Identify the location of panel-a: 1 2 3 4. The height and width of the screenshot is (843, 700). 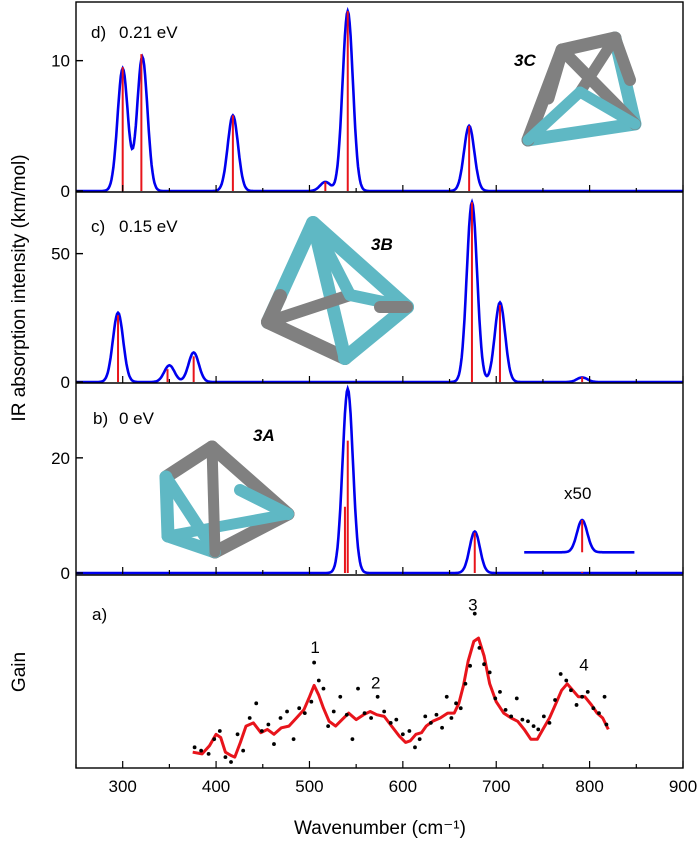
(401, 679).